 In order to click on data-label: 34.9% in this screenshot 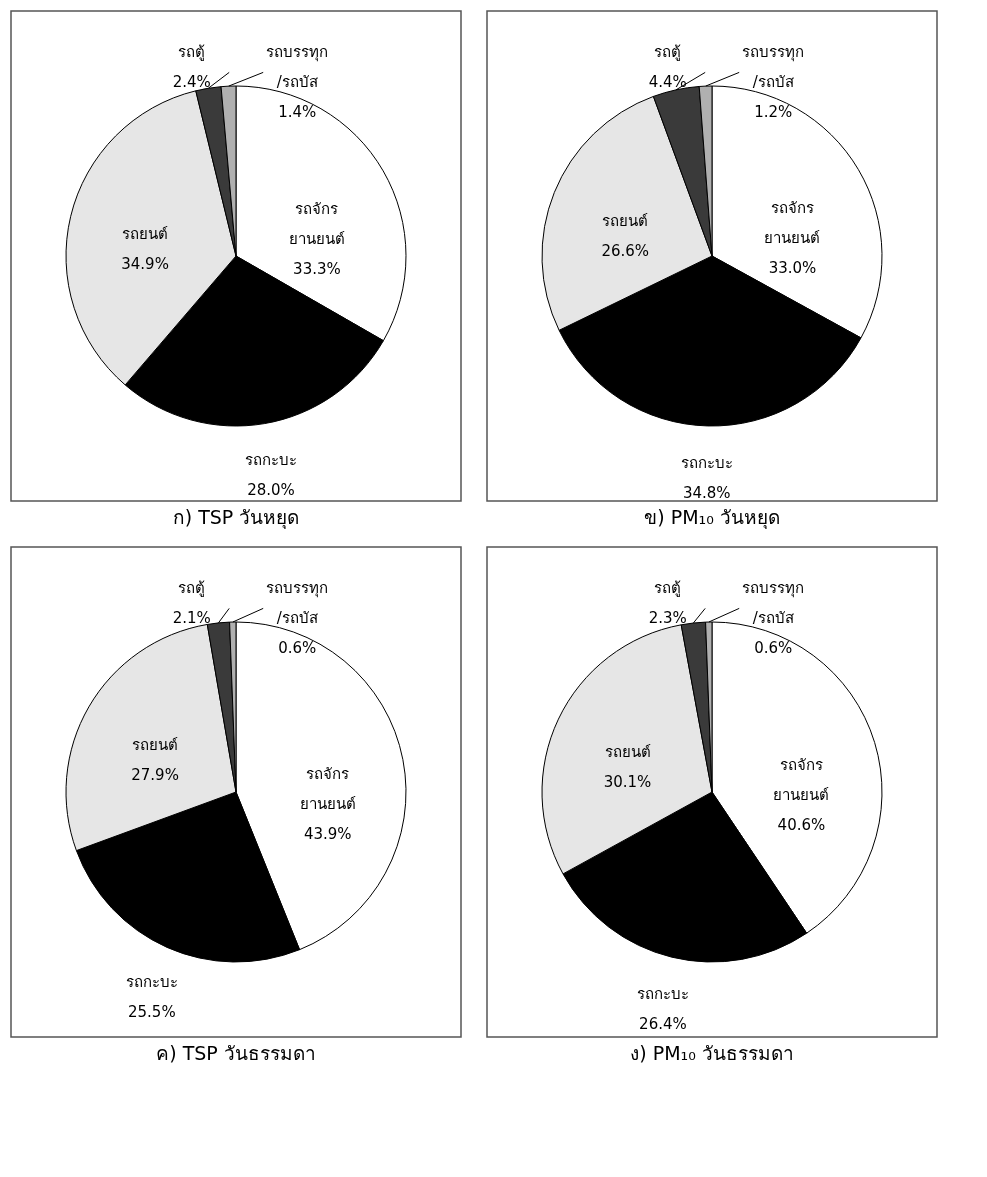, I will do `click(145, 264)`.